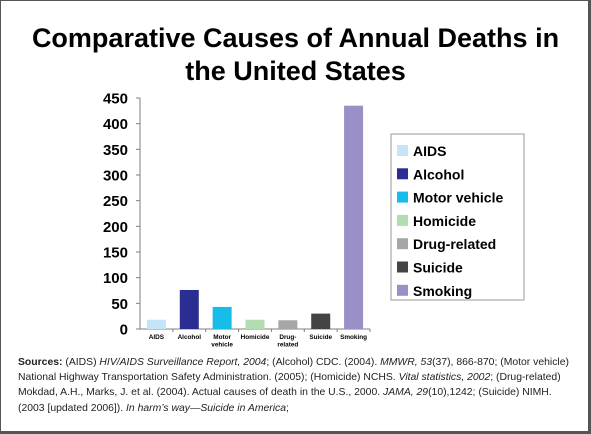 The width and height of the screenshot is (591, 434). Describe the element at coordinates (115, 201) in the screenshot. I see `y-tick-label: 250` at that location.